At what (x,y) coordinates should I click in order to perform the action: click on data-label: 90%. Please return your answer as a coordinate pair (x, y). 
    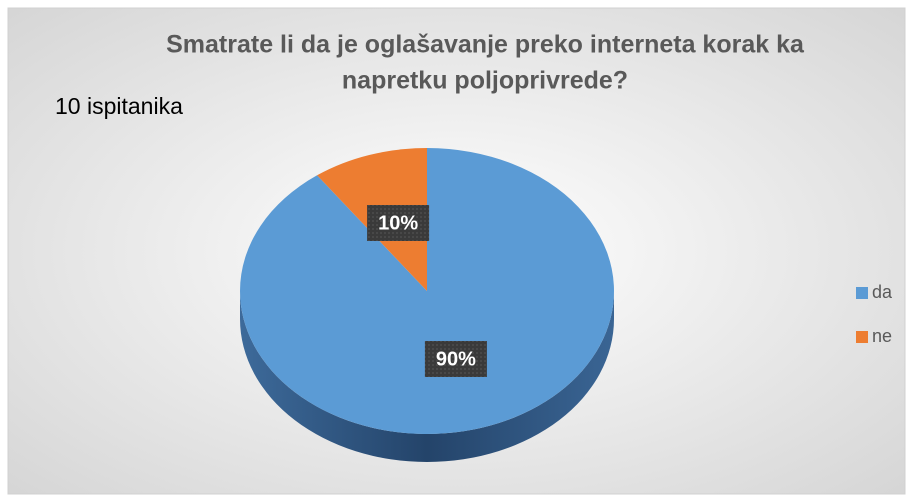
    Looking at the image, I should click on (456, 359).